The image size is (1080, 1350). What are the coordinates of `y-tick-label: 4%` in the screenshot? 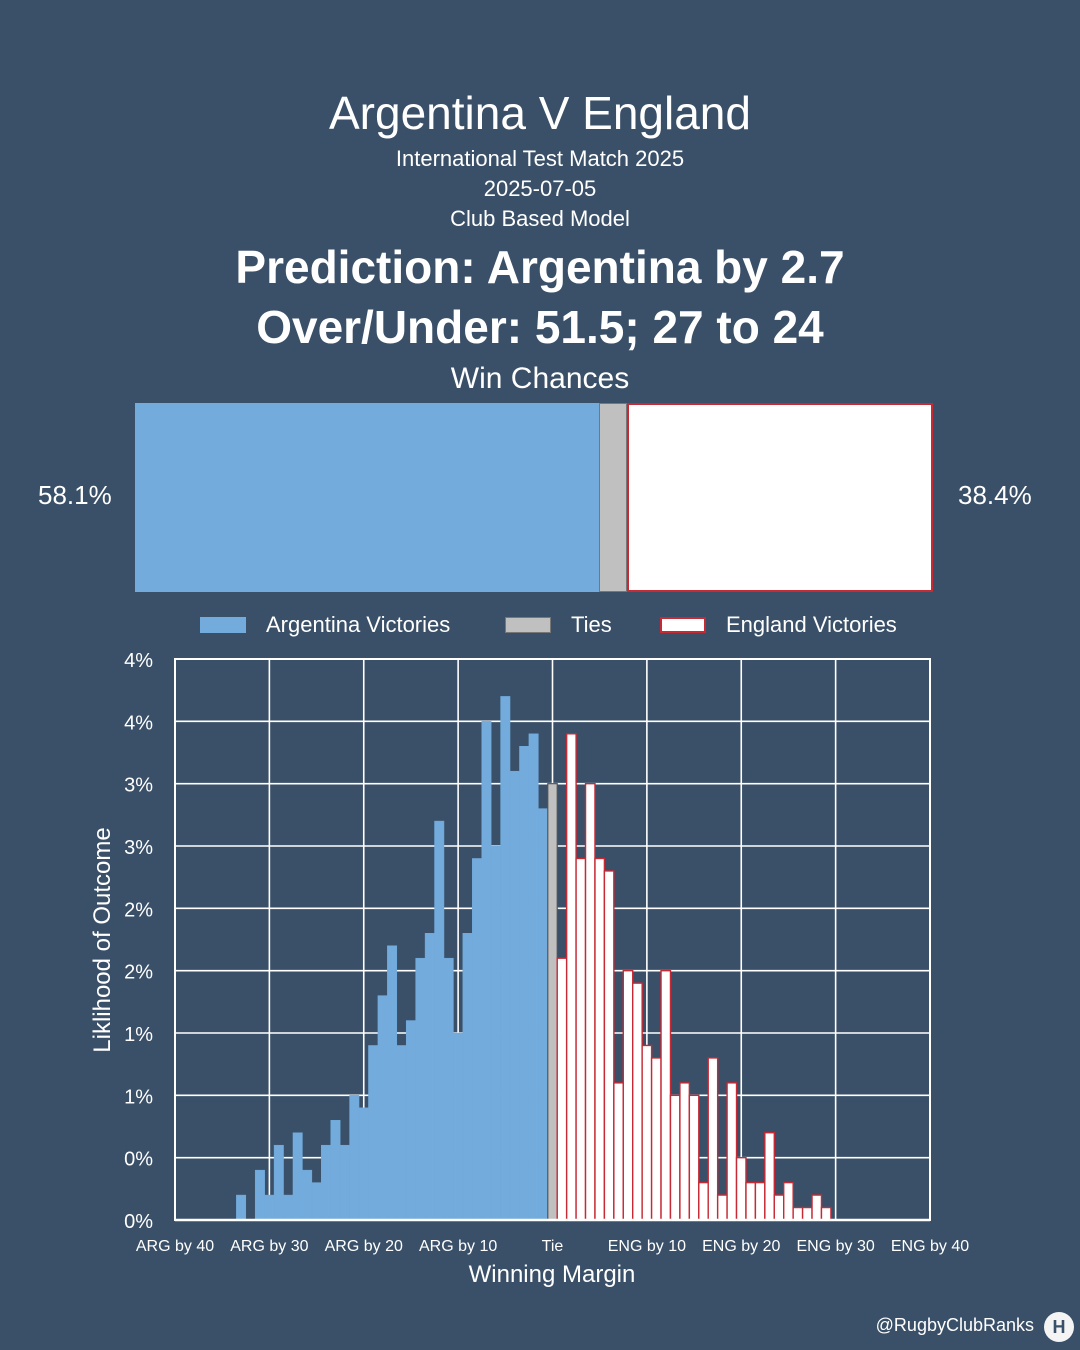 It's located at (138, 661).